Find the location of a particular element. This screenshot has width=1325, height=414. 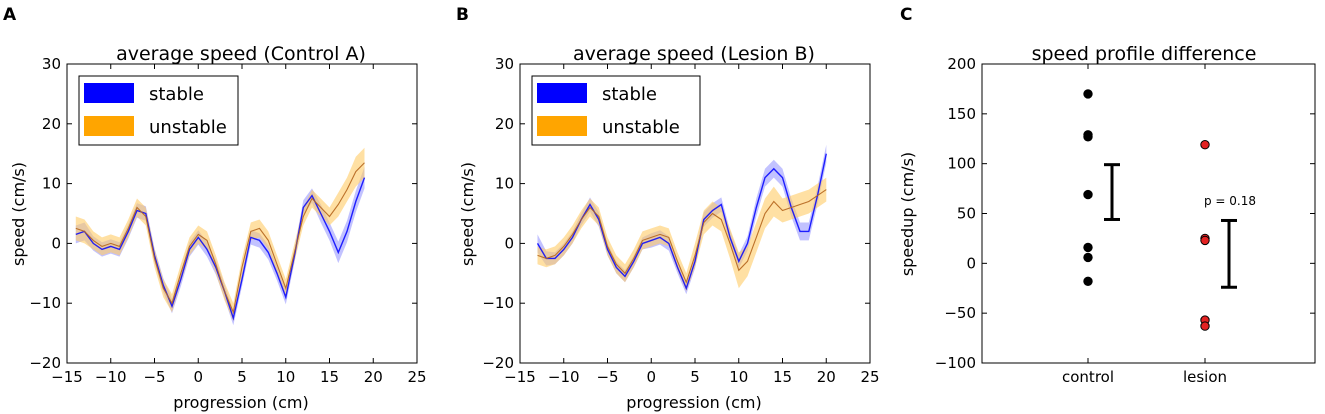

y-axis-label-c: speedup (cm/s) is located at coordinates (907, 214).